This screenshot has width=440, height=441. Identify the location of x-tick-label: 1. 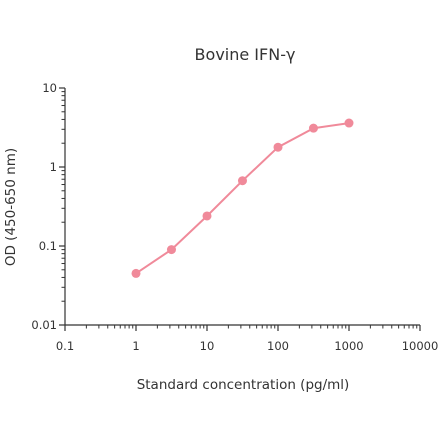
(135, 346).